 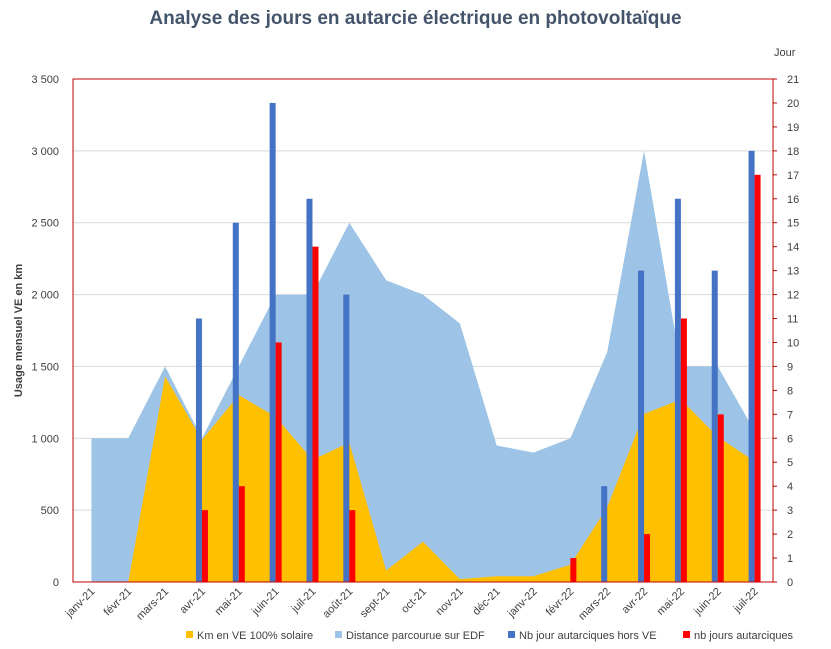 What do you see at coordinates (790, 367) in the screenshot?
I see `y2-tick-label: 9` at bounding box center [790, 367].